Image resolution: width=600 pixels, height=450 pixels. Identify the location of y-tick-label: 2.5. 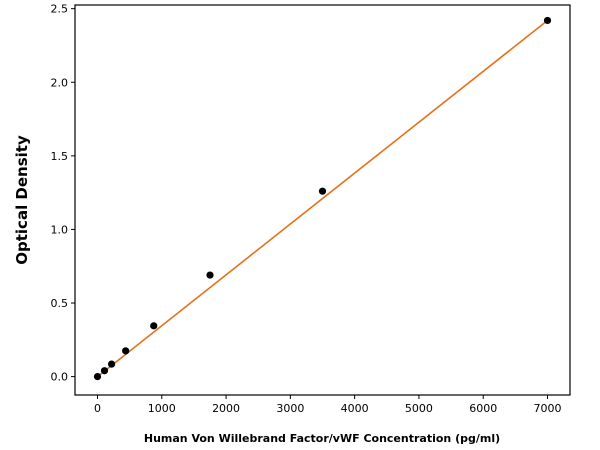
(60, 9).